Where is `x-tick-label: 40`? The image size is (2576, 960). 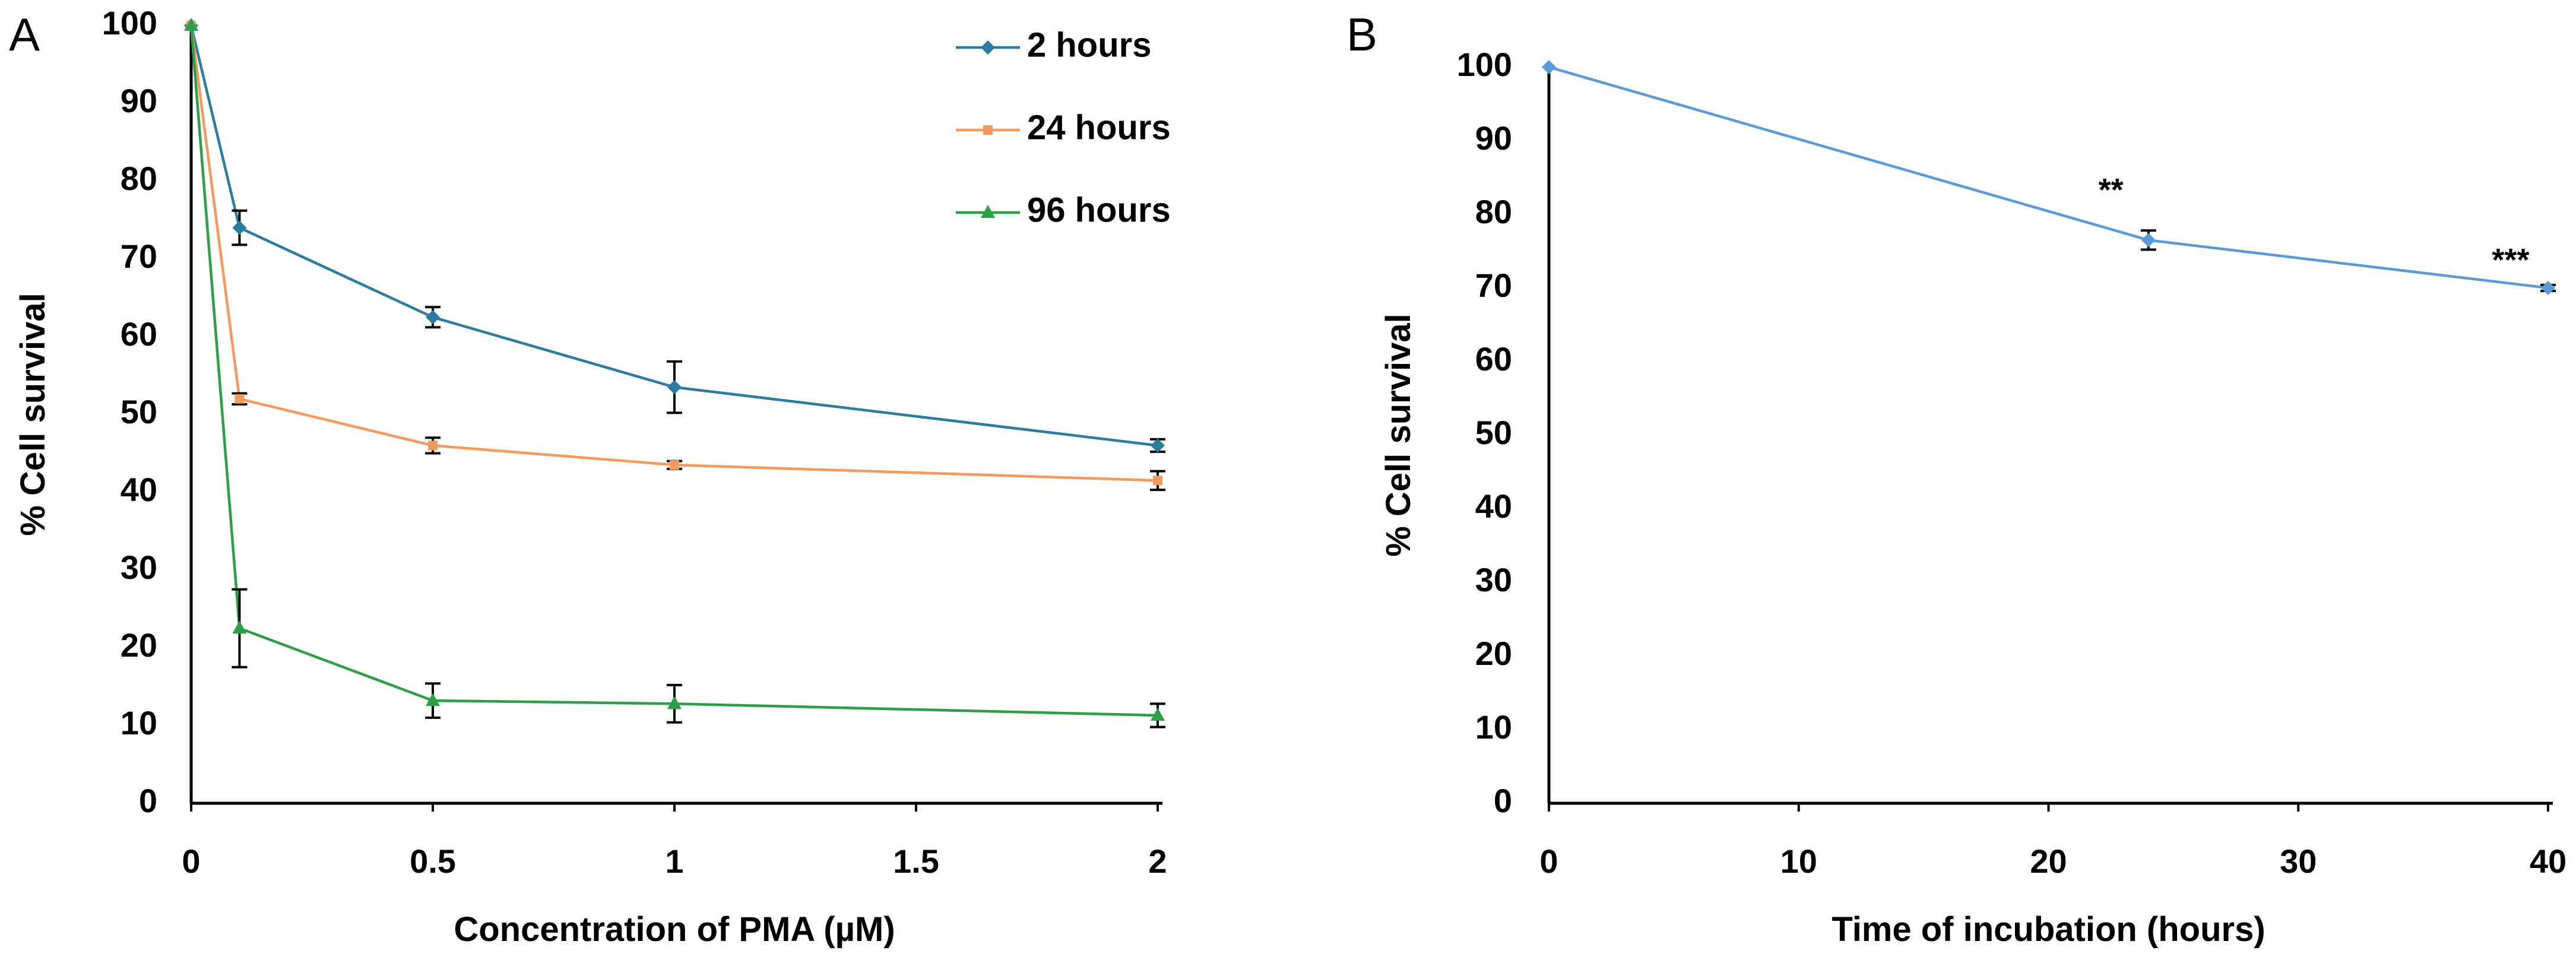 x-tick-label: 40 is located at coordinates (2548, 861).